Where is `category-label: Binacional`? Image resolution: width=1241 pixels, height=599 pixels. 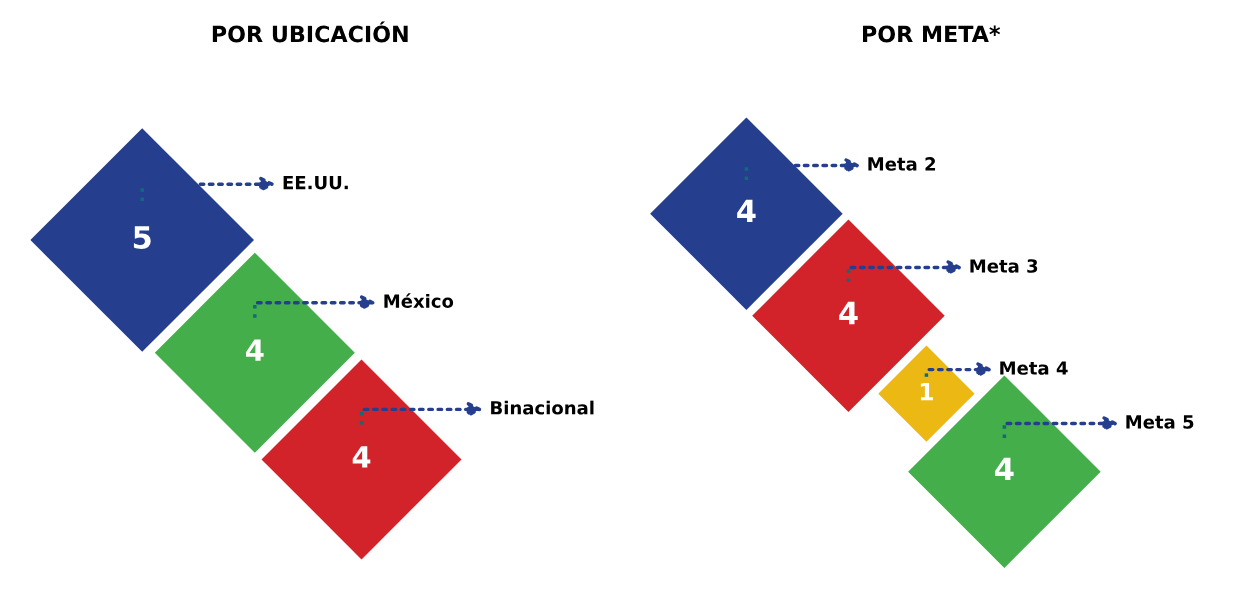
category-label: Binacional is located at coordinates (542, 407).